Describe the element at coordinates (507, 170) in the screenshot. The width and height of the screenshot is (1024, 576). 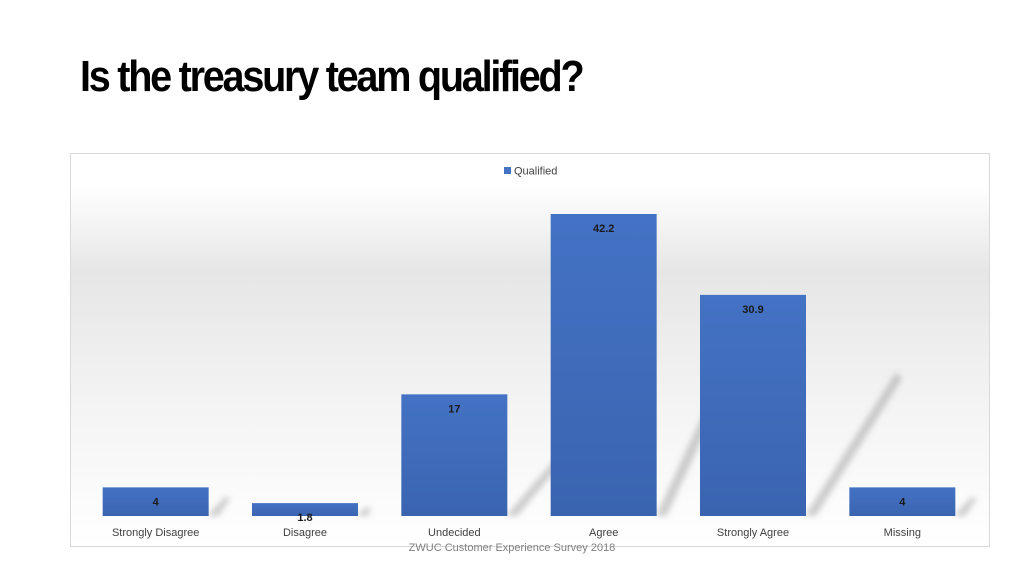
I see `legend-swatch` at that location.